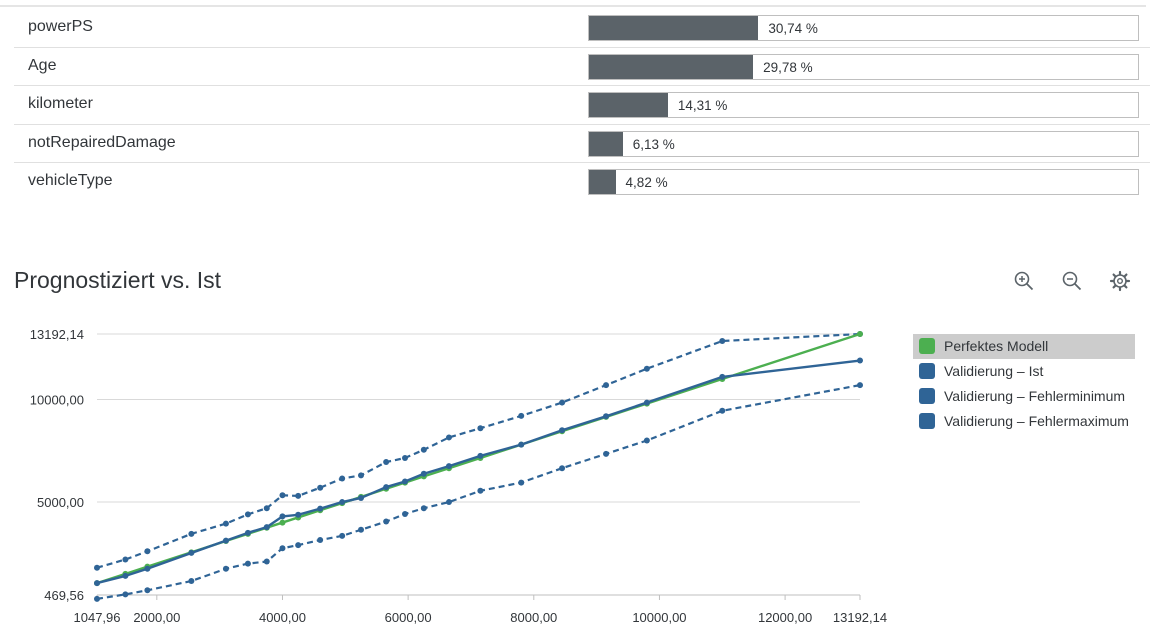 This screenshot has height=643, width=1159. What do you see at coordinates (582, 28) in the screenshot?
I see `influencer-row: powerPS 30,74 %` at bounding box center [582, 28].